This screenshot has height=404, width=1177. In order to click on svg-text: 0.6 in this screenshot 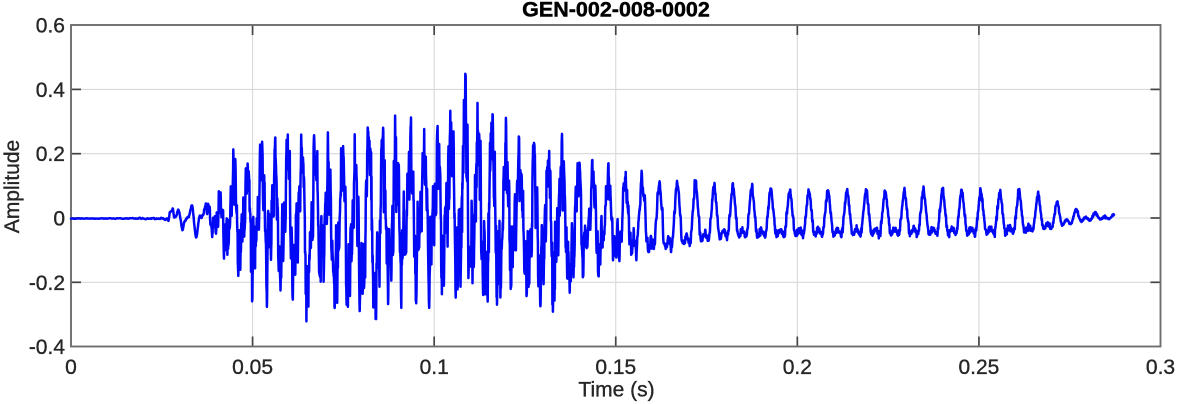, I will do `click(50, 26)`.